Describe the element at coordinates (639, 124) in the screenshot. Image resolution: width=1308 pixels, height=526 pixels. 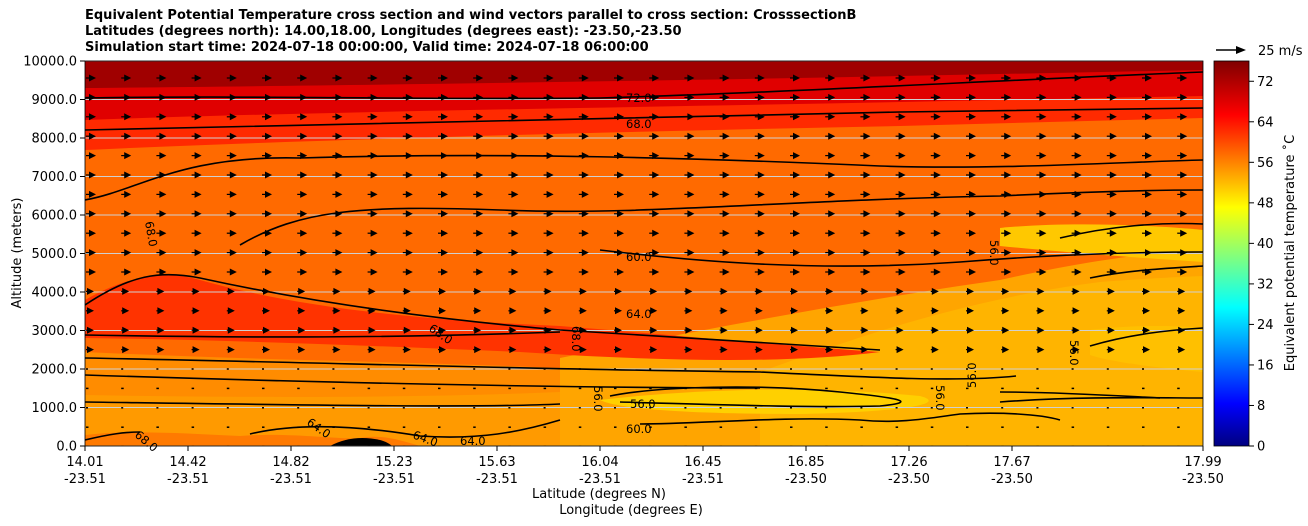
I see `contour-label: 68.0` at that location.